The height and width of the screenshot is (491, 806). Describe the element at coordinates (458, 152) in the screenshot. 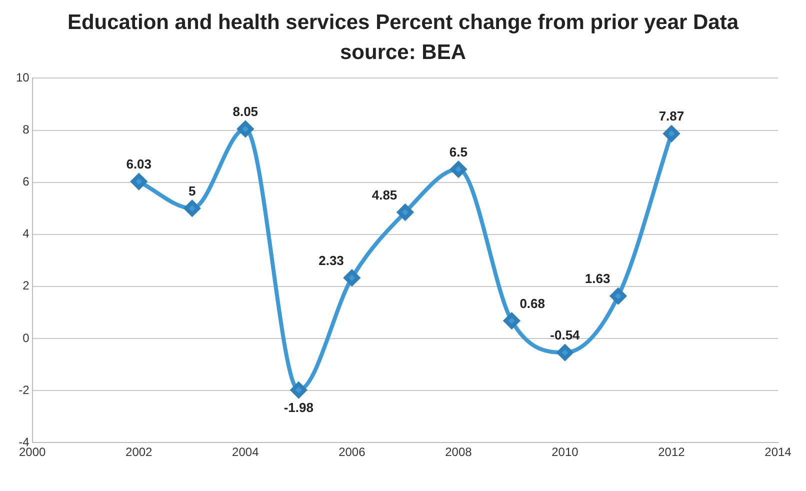

I see `data-label: 6.5` at that location.